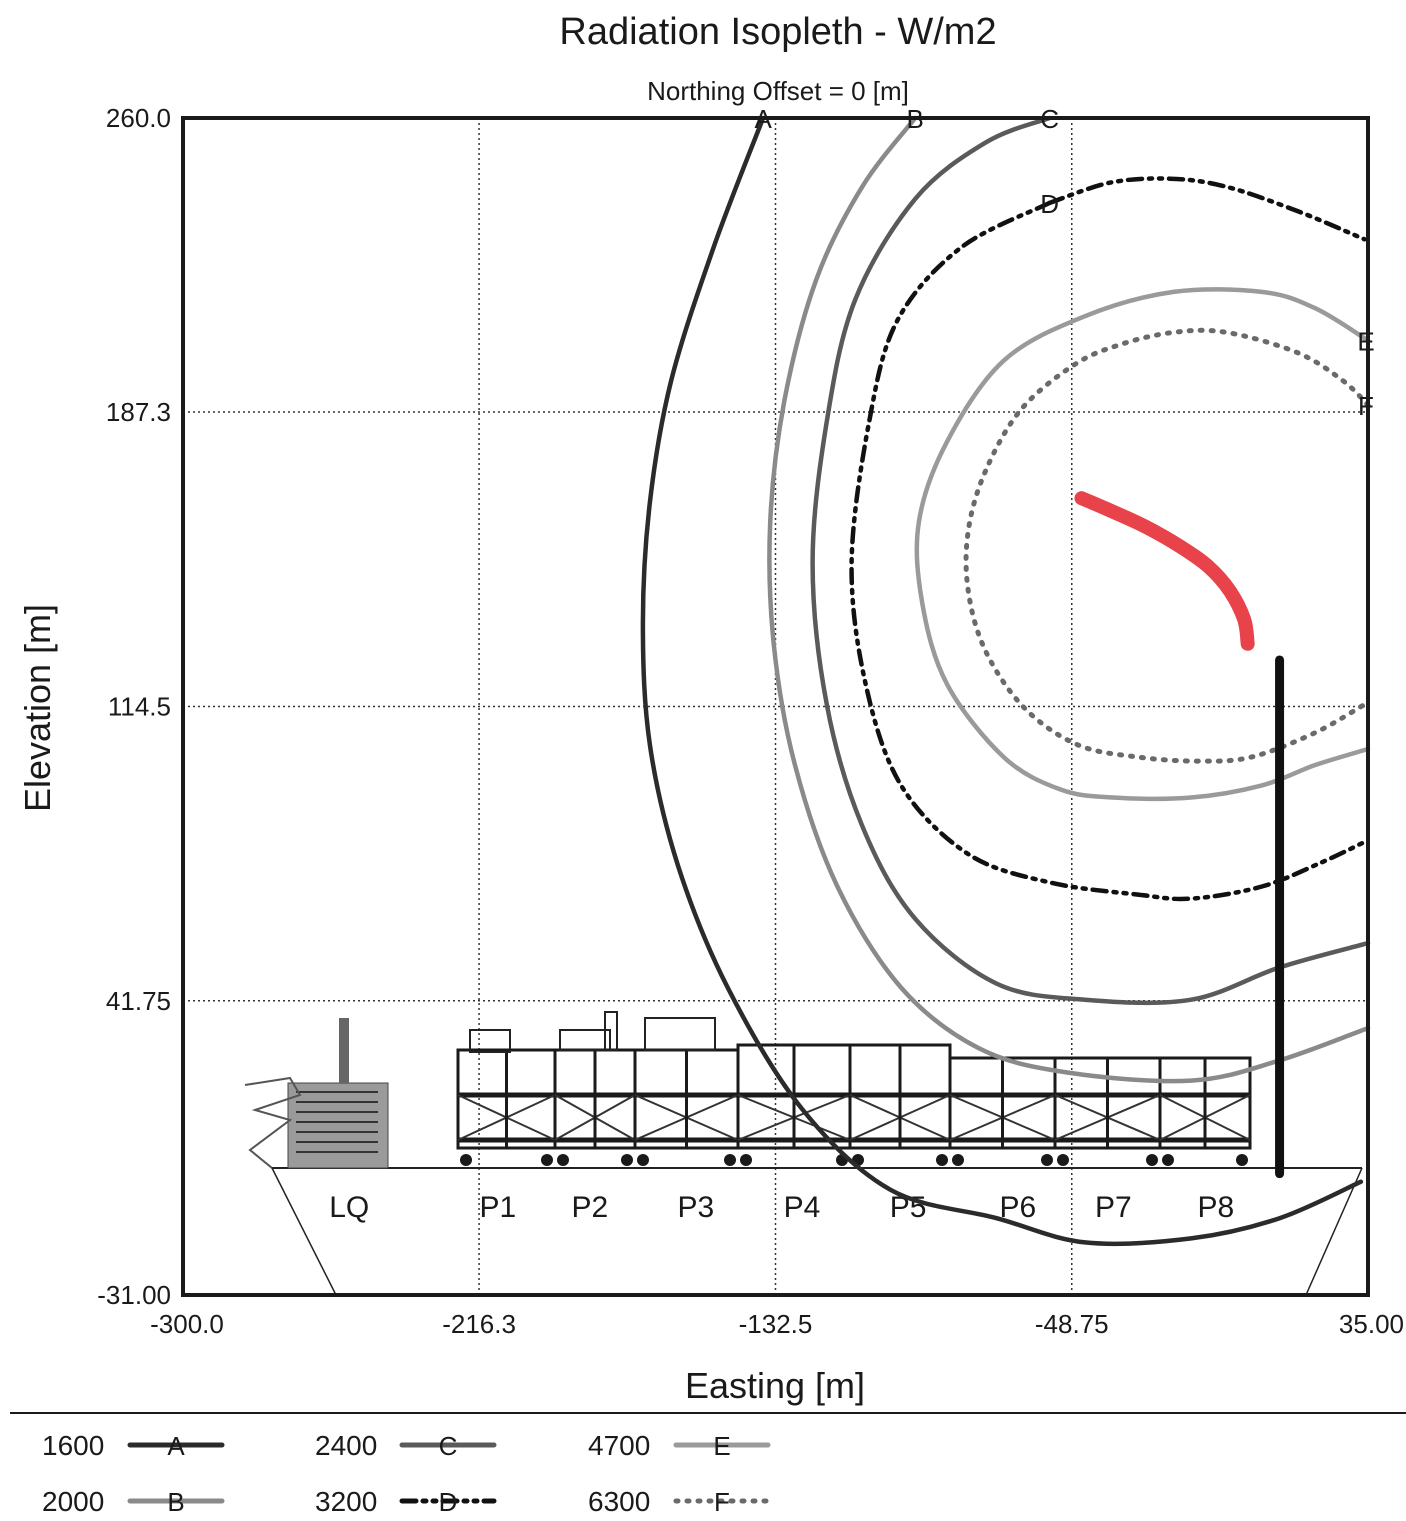 The width and height of the screenshot is (1406, 1521). Describe the element at coordinates (349, 1207) in the screenshot. I see `module-label-lq: LQ` at that location.